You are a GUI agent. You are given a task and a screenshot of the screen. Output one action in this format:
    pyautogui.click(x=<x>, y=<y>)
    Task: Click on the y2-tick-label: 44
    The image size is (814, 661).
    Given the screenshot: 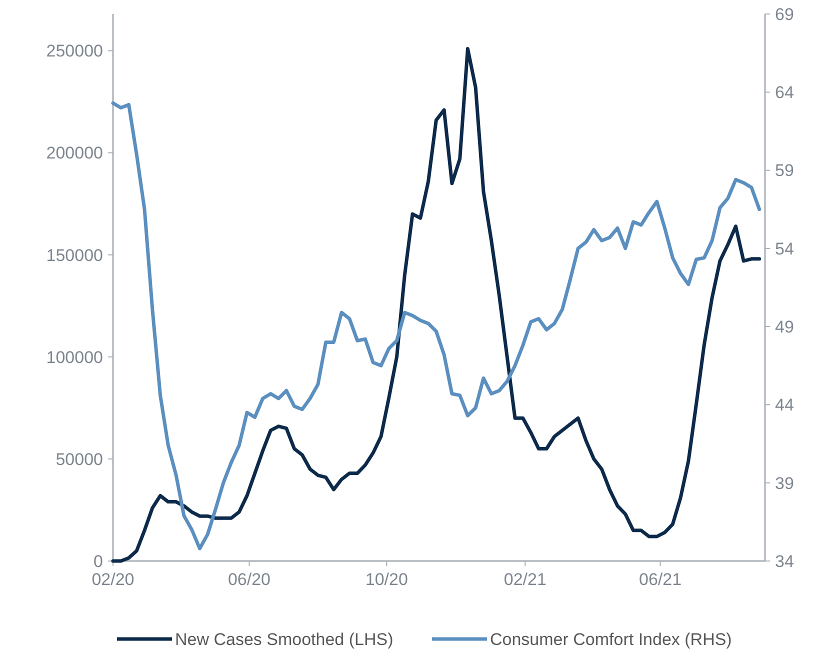 What is the action you would take?
    pyautogui.click(x=784, y=405)
    